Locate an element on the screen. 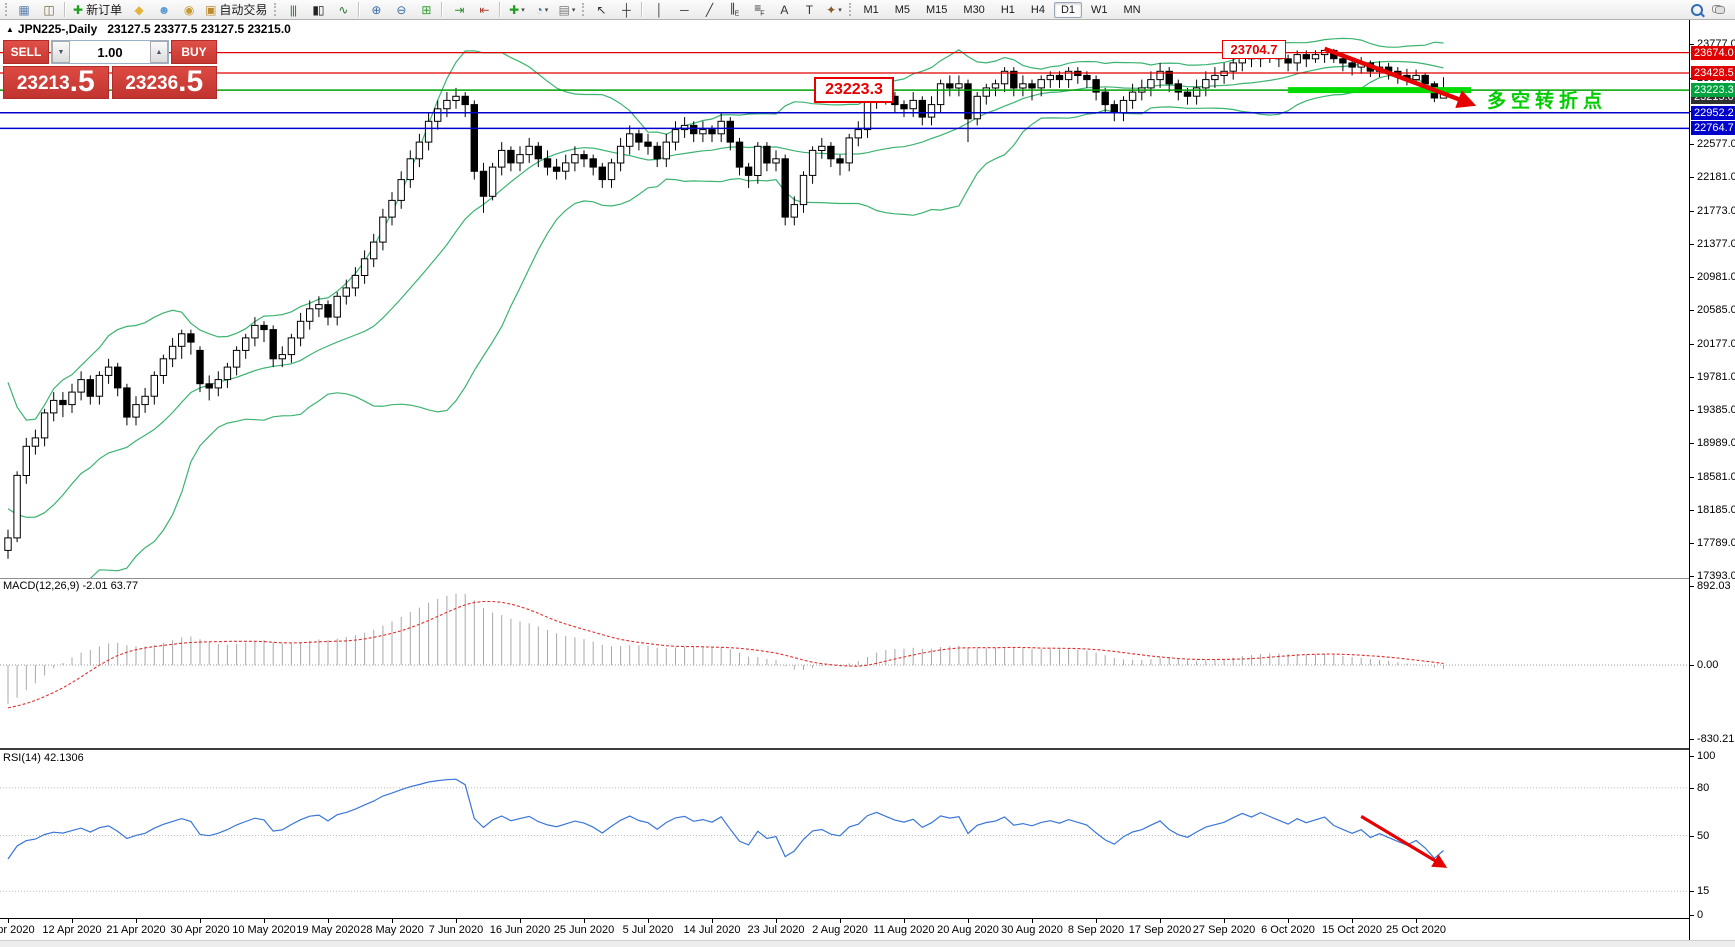  collapse-arrow-icon: ▲ is located at coordinates (10, 29).